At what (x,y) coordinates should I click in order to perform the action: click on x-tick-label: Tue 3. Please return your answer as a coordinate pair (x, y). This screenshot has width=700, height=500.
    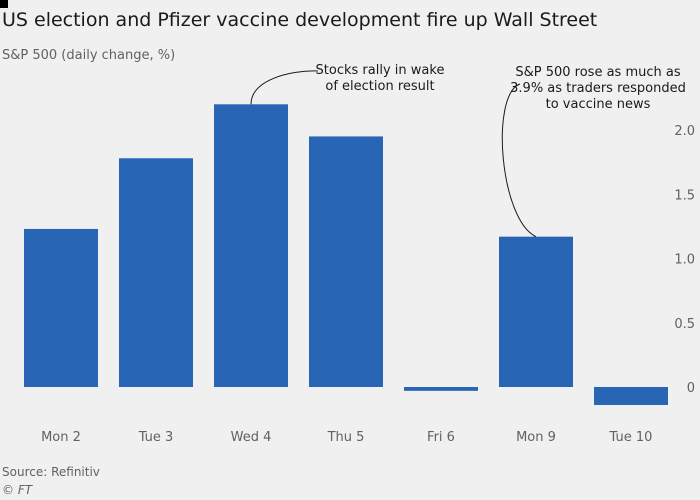
    Looking at the image, I should click on (156, 437).